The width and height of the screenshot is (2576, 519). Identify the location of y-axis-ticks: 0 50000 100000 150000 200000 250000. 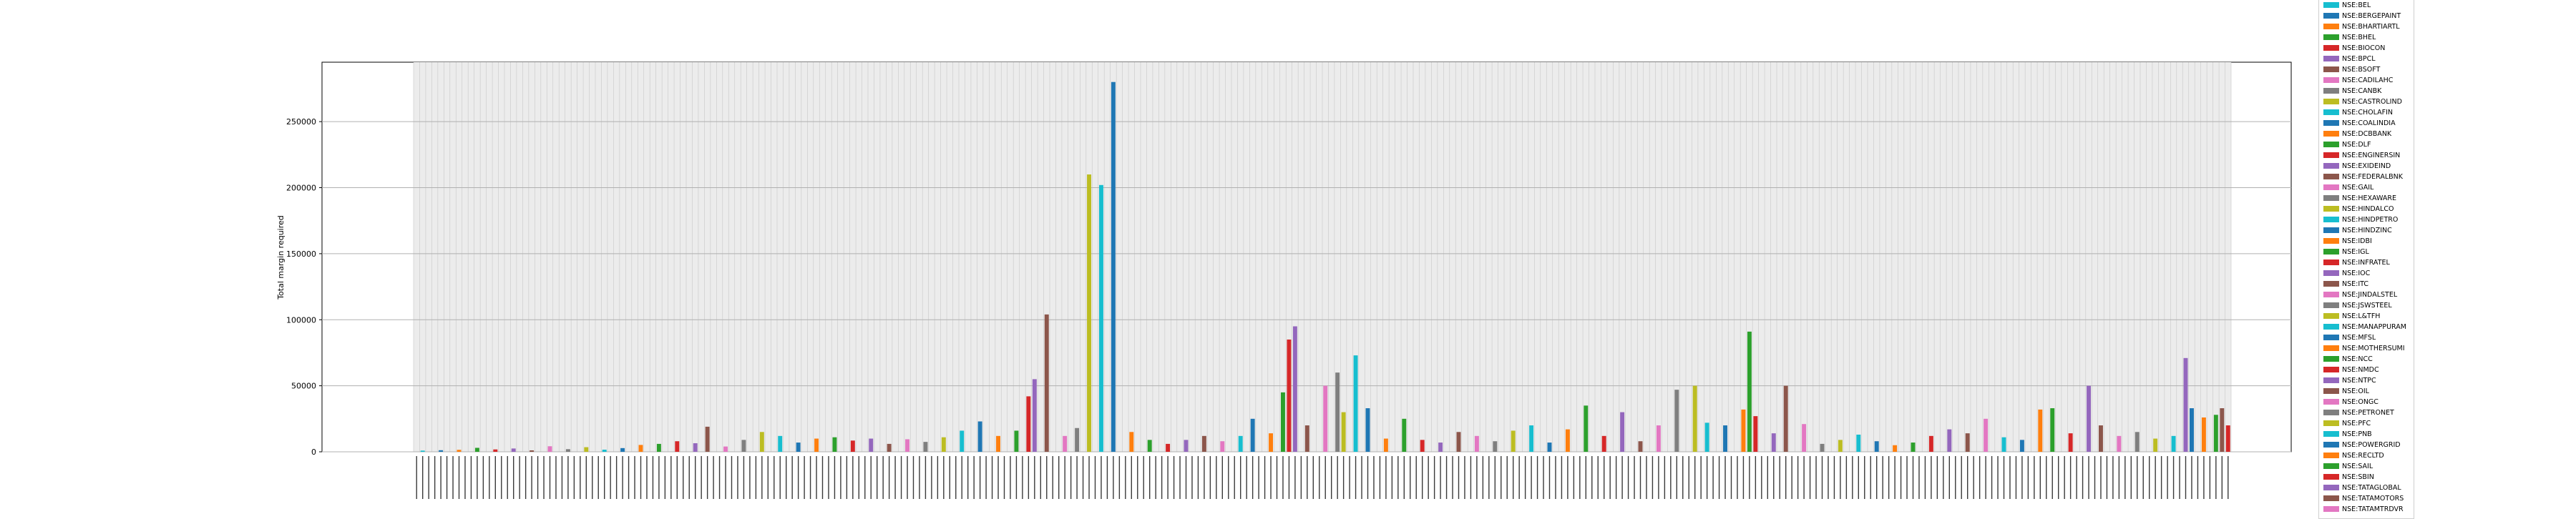
(304, 287).